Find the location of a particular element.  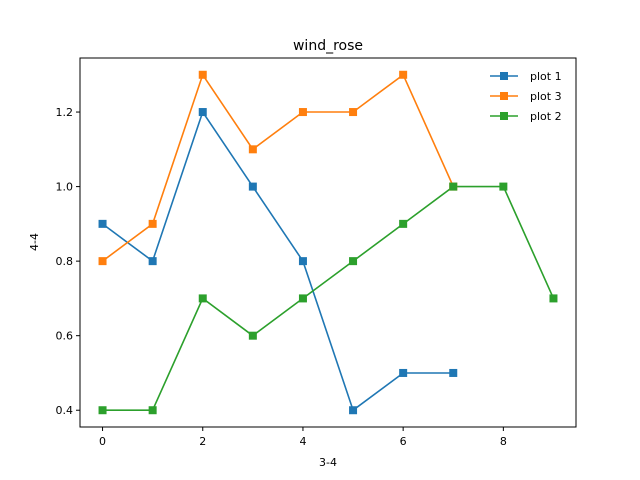

legend-label-plot-3: plot 3 is located at coordinates (546, 96).